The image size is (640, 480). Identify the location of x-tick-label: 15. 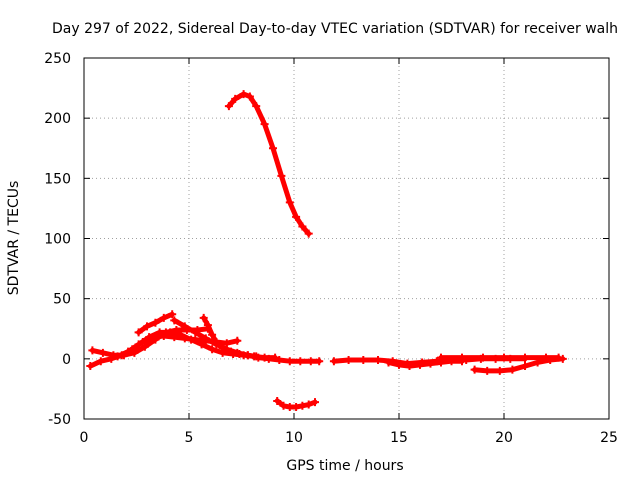
(399, 438).